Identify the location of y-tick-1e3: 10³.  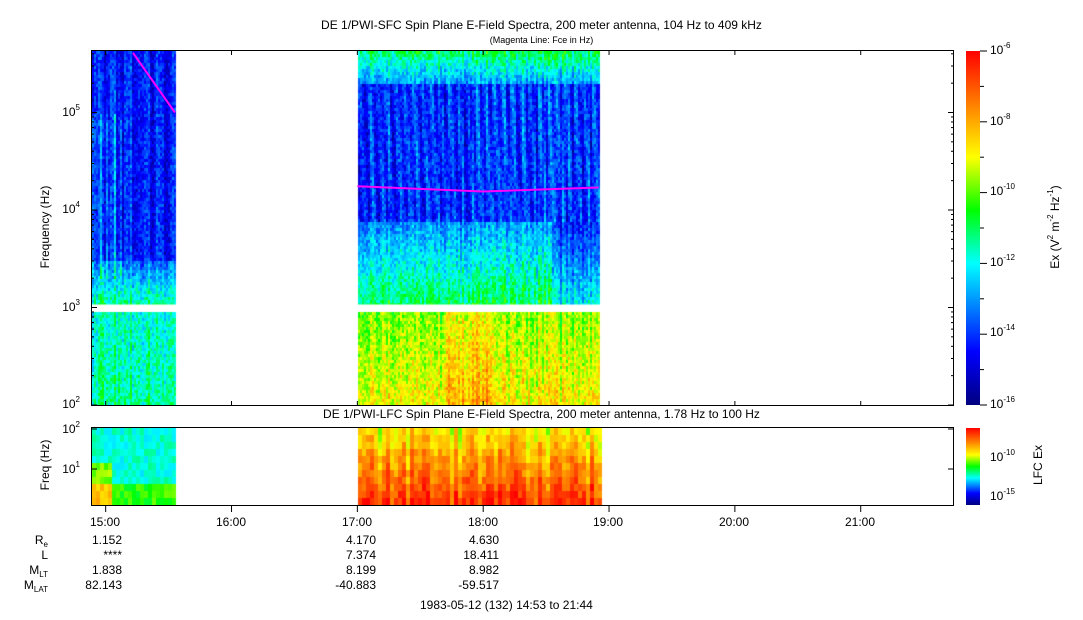
(71, 306).